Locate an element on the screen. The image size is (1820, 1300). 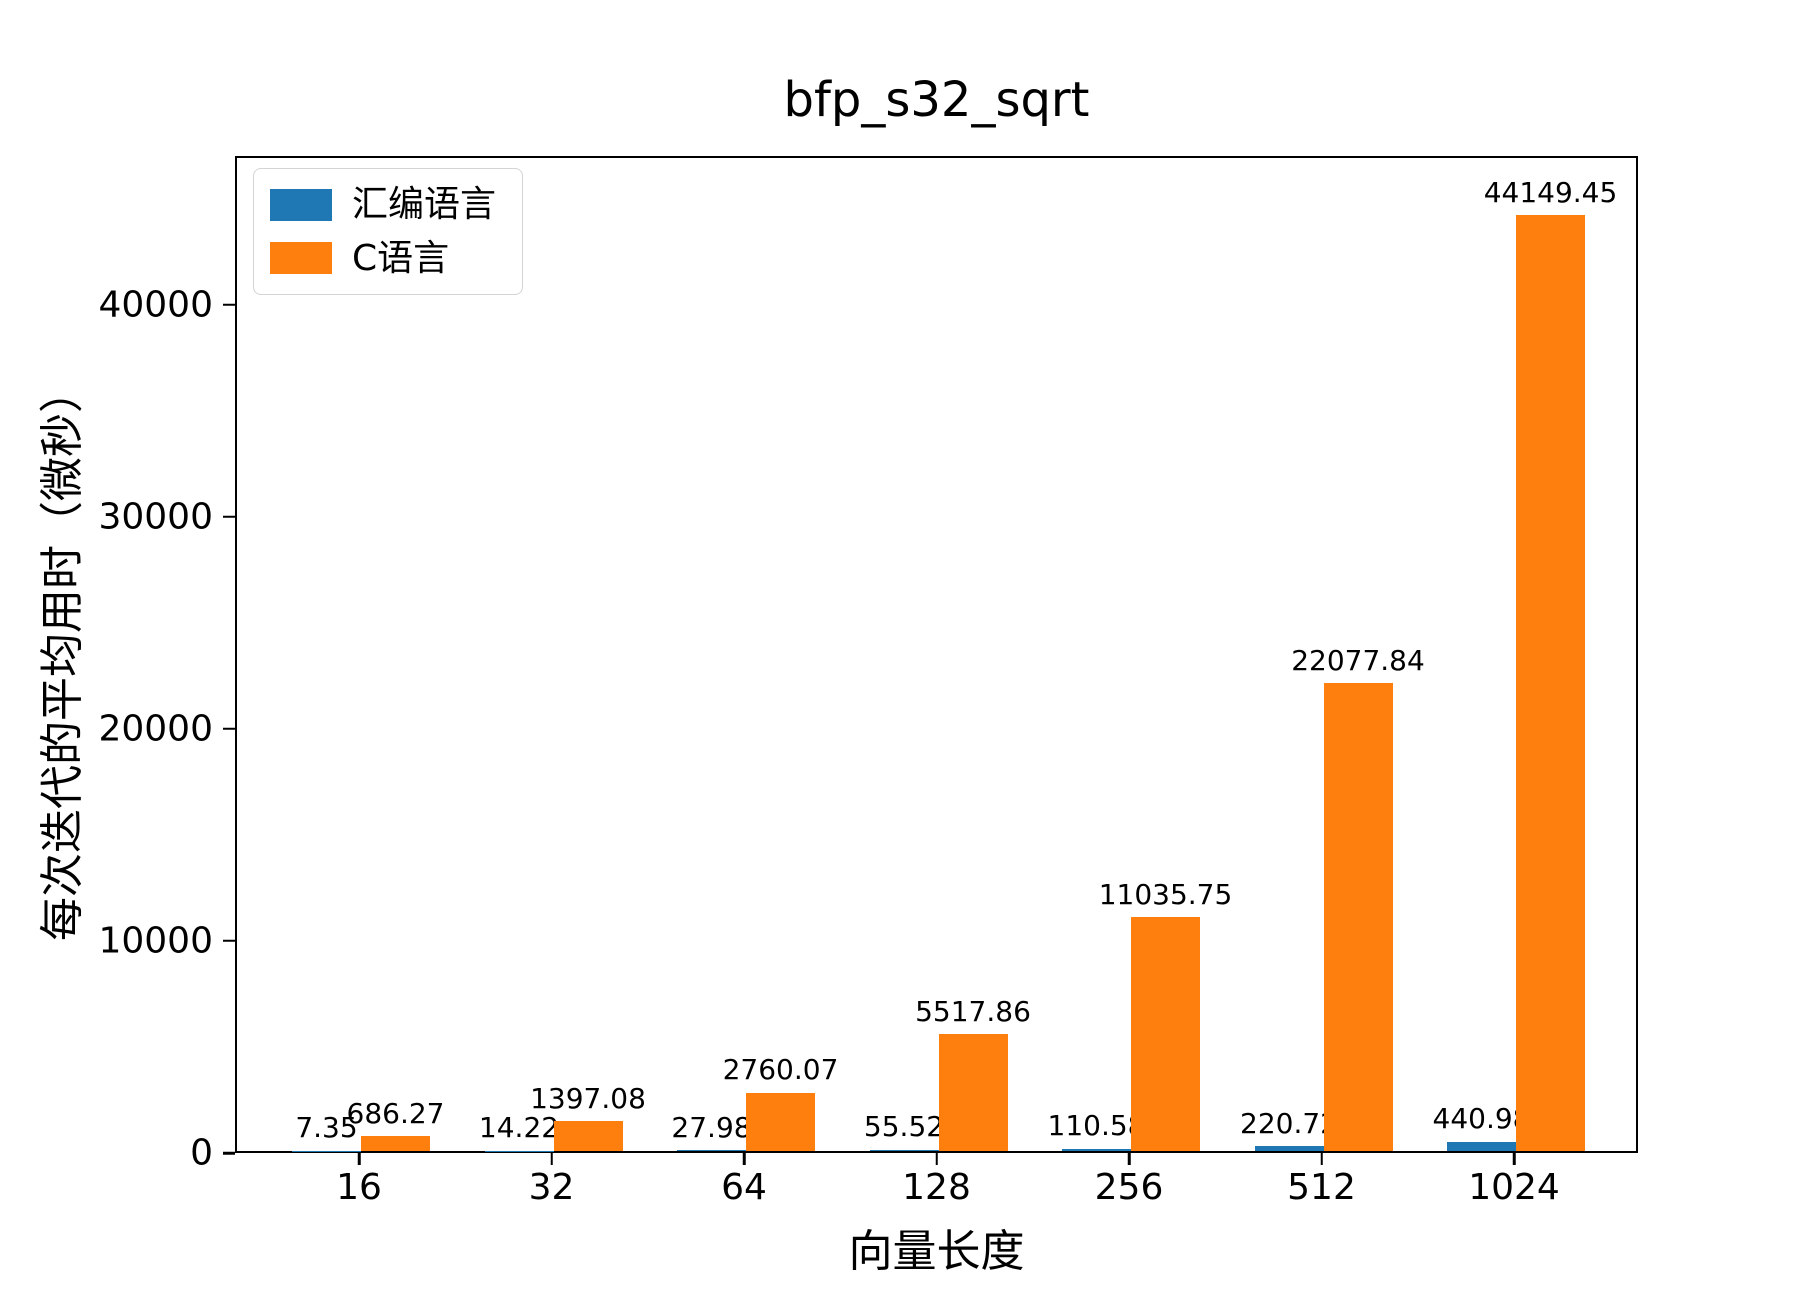
bar-value-label: 220.72 is located at coordinates (1289, 1123).